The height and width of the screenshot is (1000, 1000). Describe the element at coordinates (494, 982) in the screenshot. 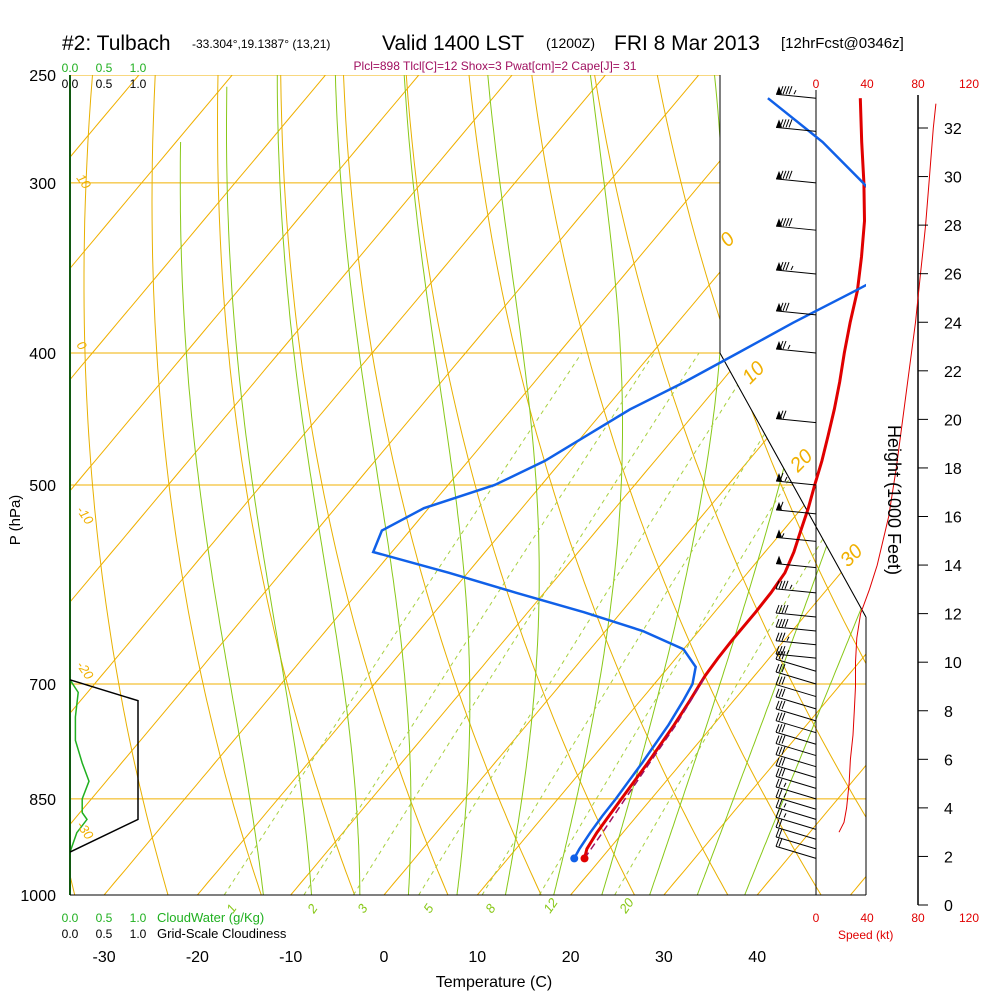

I see `x-axis-label: Temperature (C)` at that location.